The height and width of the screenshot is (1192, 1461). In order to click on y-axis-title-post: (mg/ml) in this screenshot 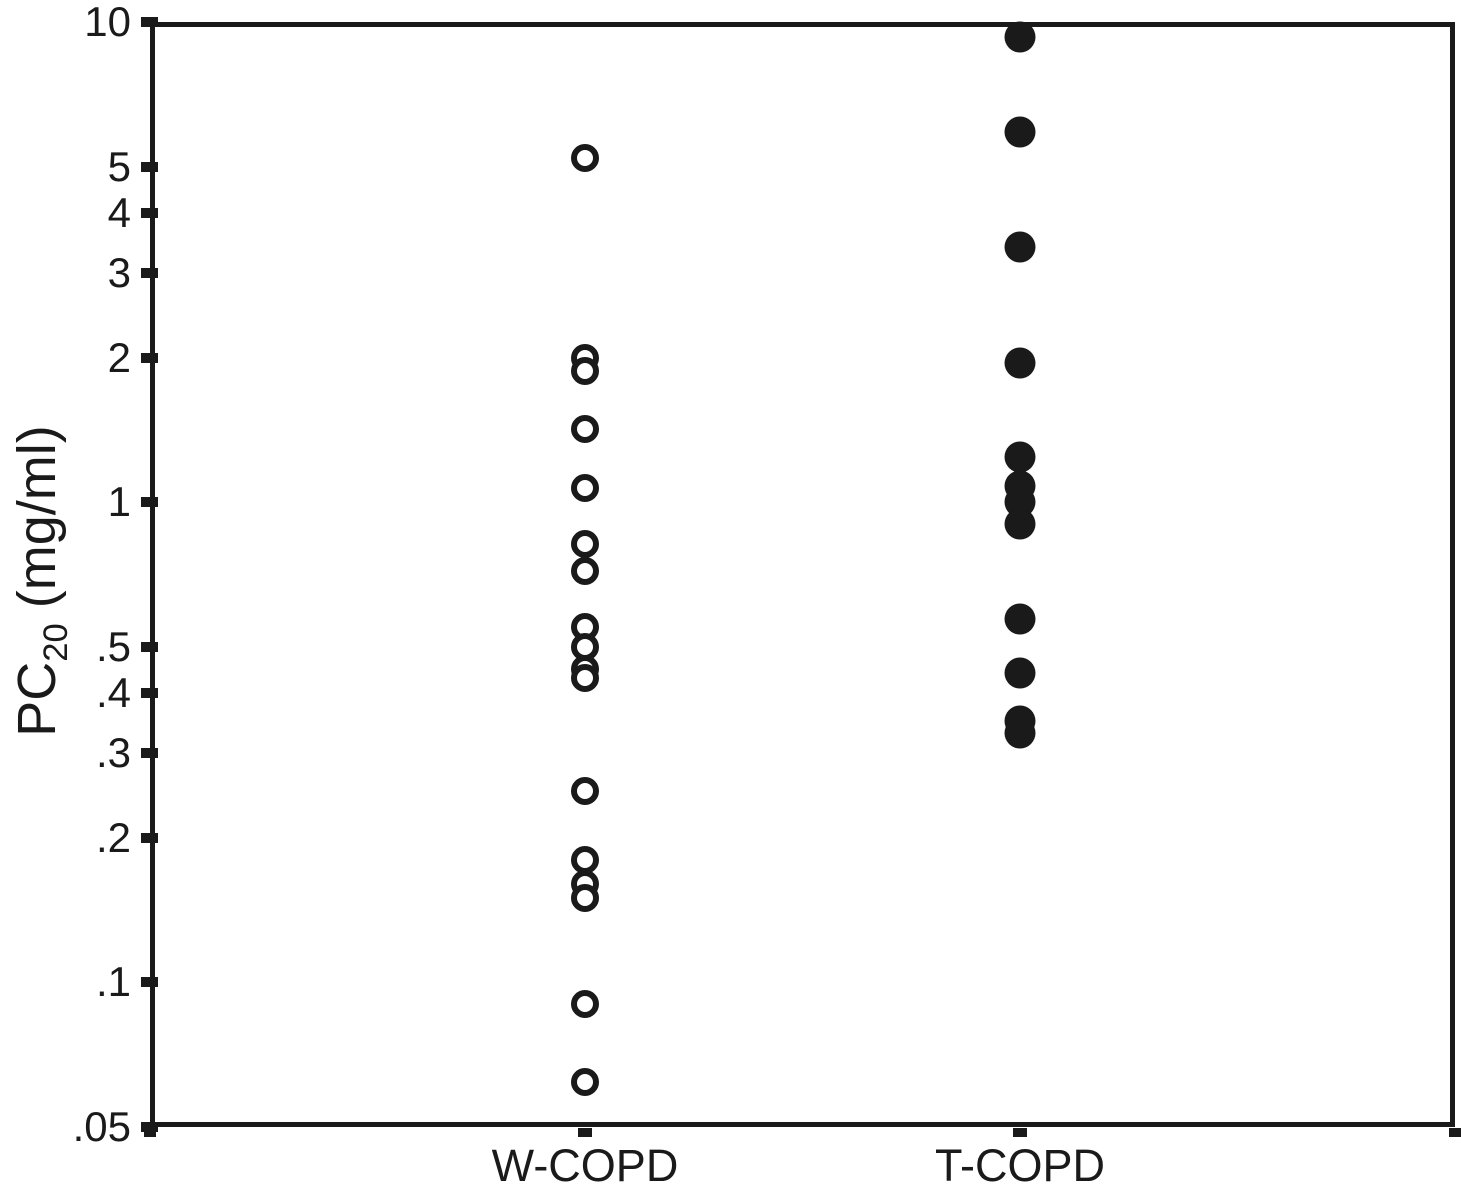, I will do `click(37, 524)`.